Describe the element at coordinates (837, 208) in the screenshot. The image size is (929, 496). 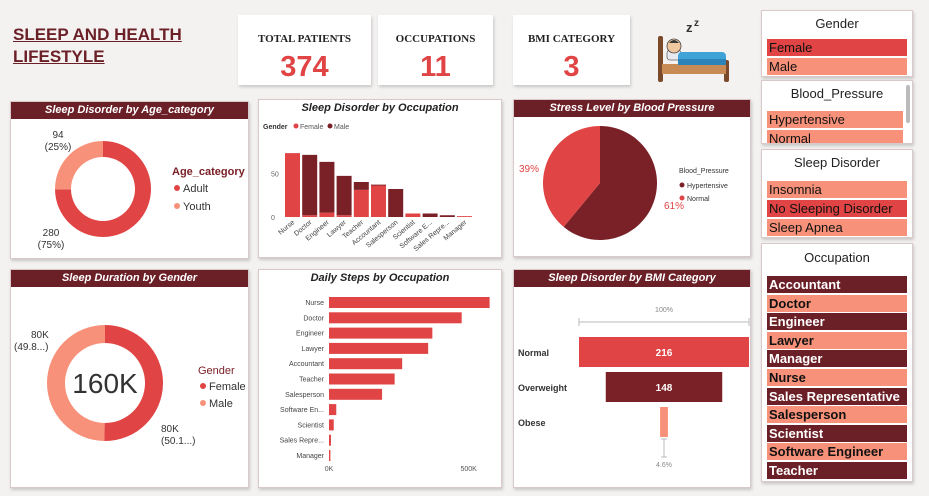
I see `slicer-item-no-disorder: No Sleeping Disorder` at that location.